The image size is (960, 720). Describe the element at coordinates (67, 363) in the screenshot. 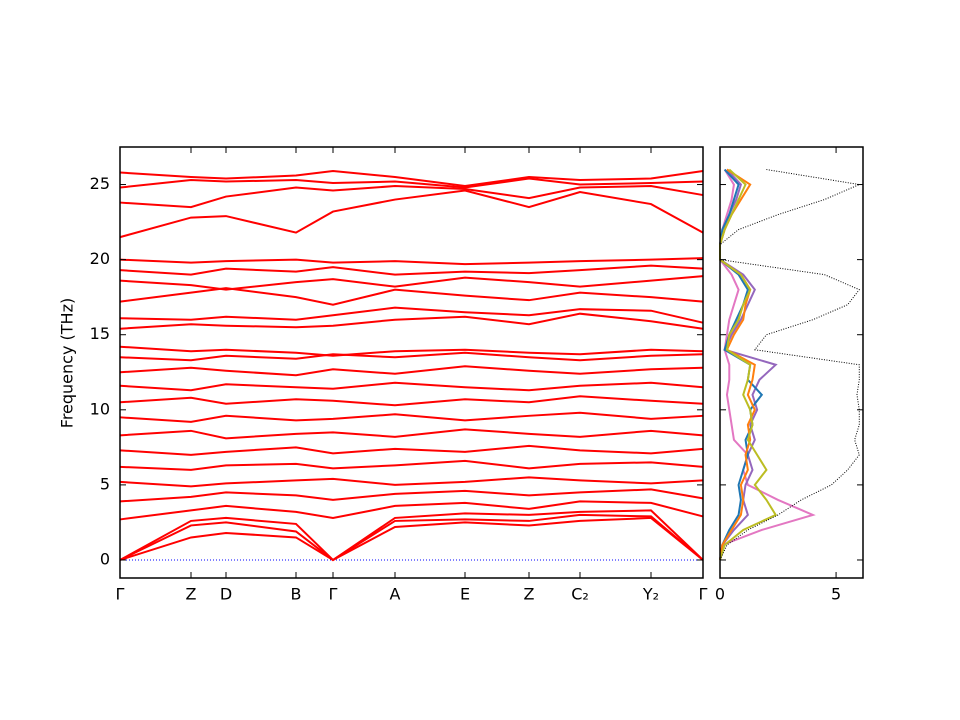

I see `y-axis-label: Frequency (THz)` at that location.